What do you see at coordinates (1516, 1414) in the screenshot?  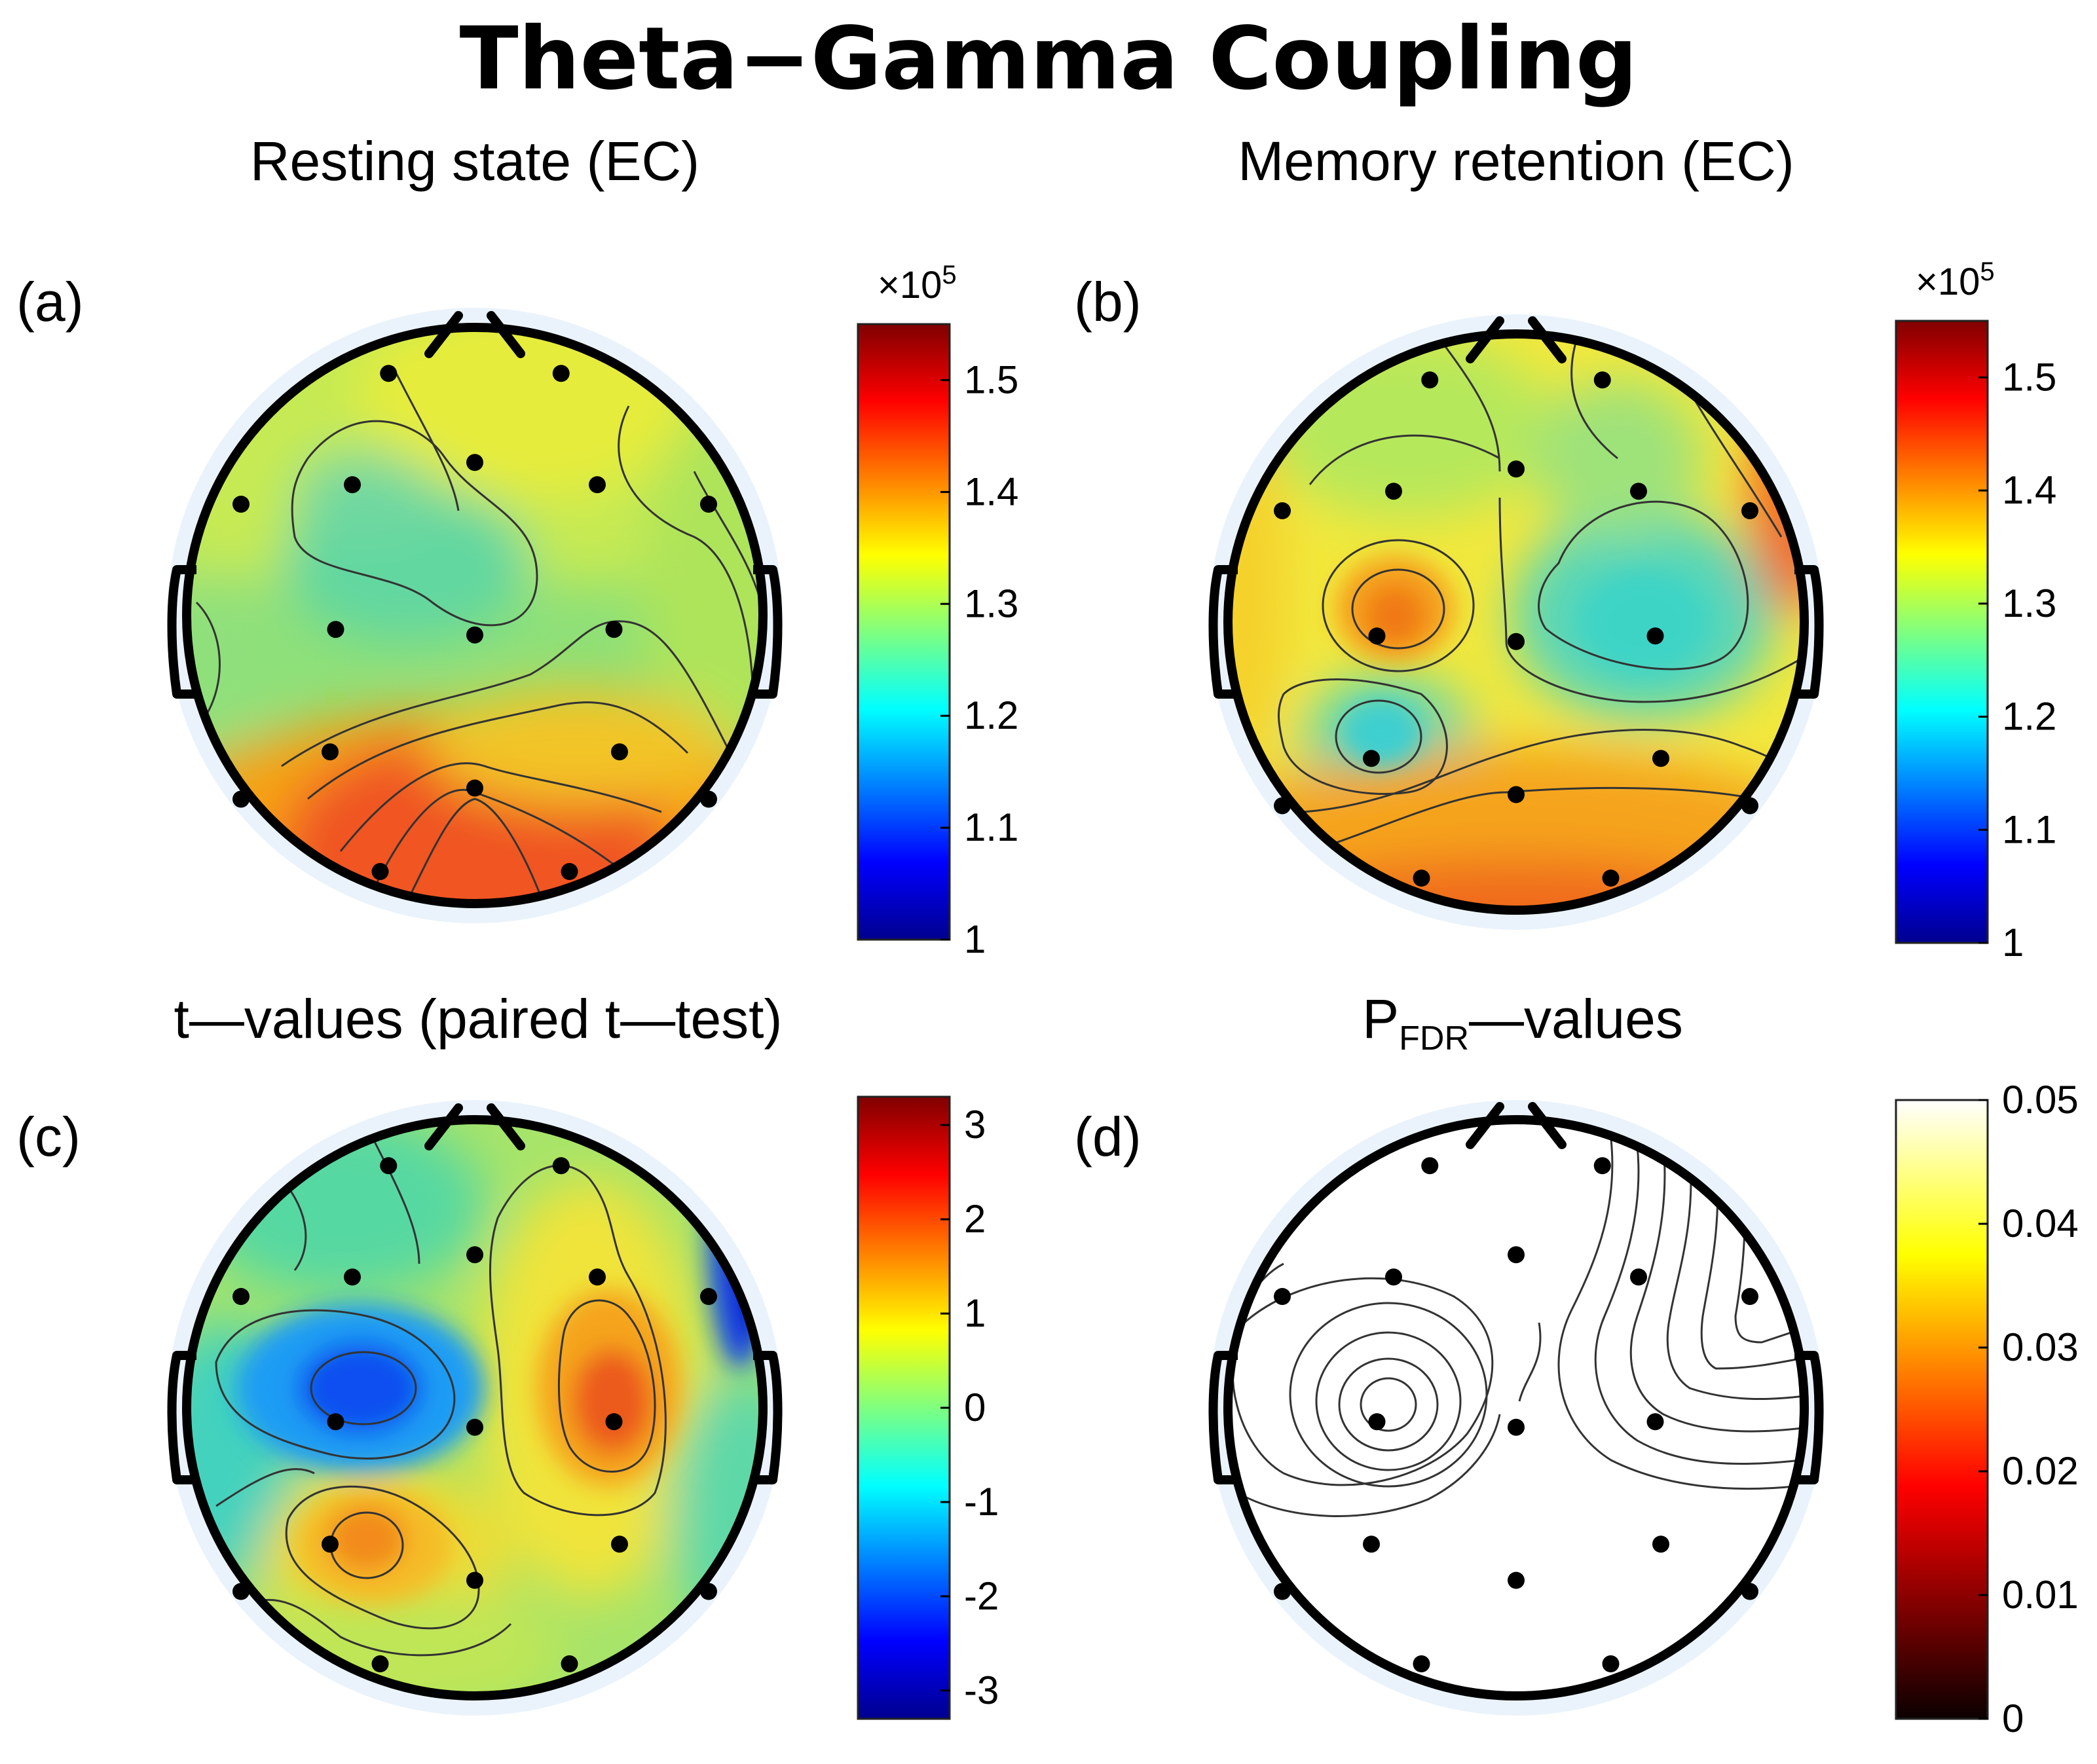 I see `panel-d-electrodes` at bounding box center [1516, 1414].